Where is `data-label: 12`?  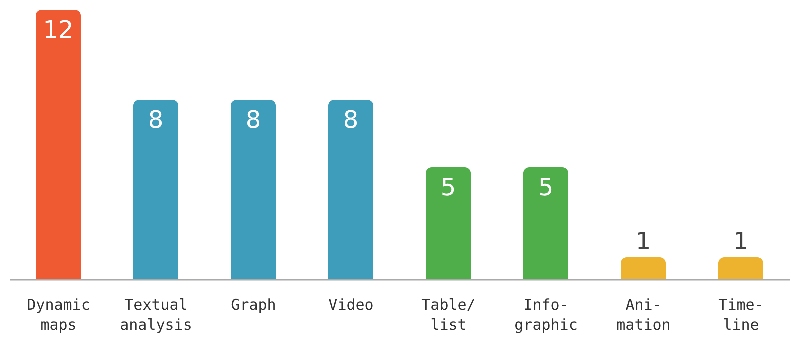
data-label: 12 is located at coordinates (58, 30).